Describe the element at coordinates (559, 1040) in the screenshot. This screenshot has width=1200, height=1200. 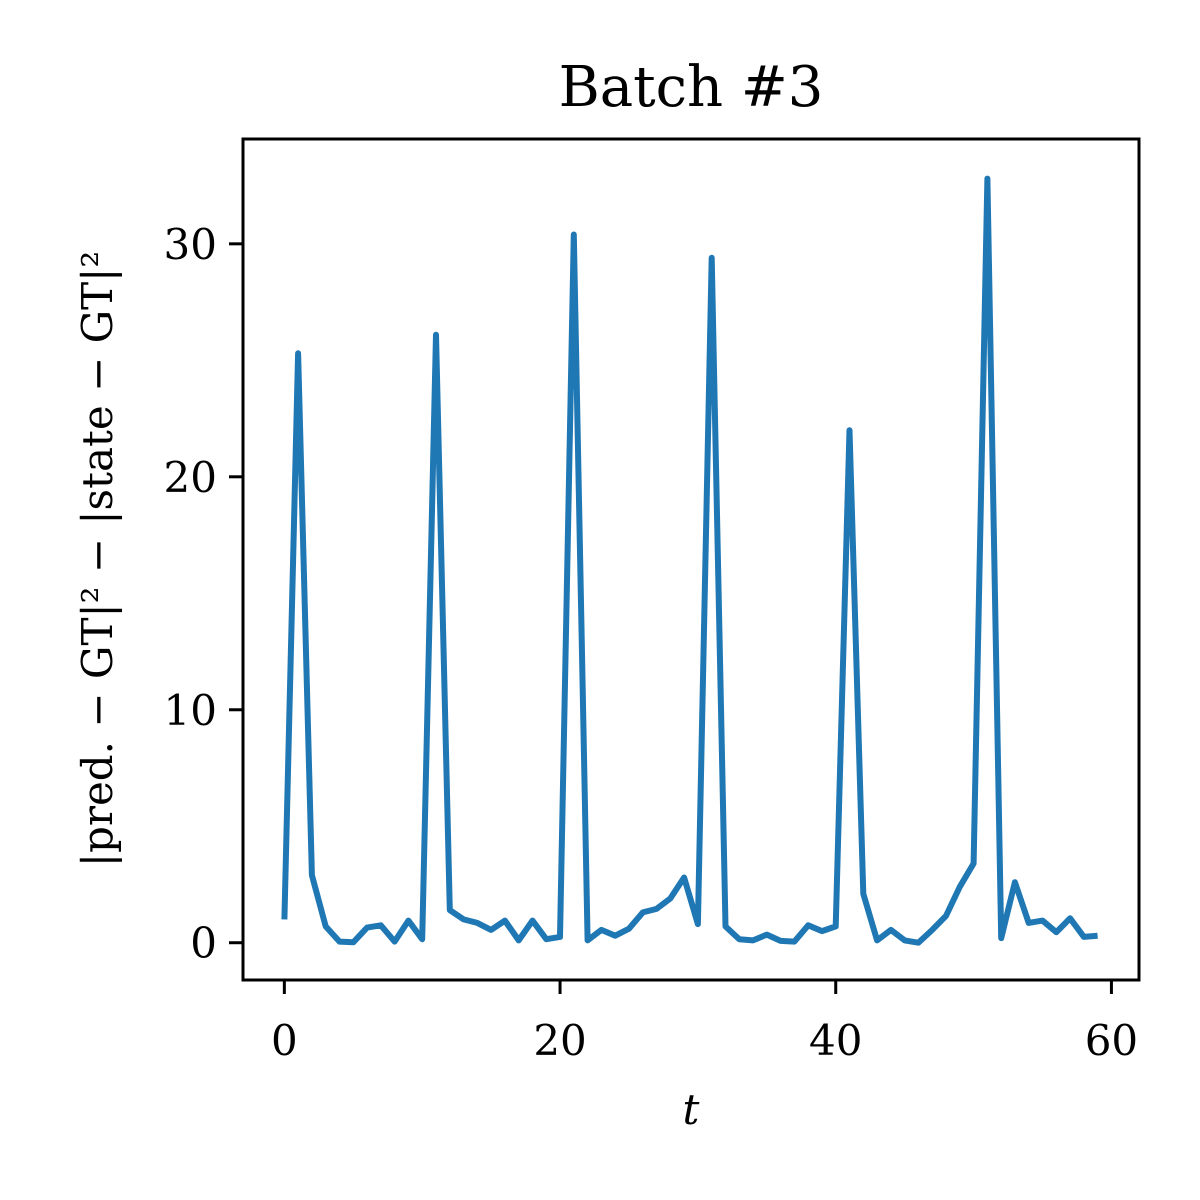
I see `x-tick-label: 20` at that location.